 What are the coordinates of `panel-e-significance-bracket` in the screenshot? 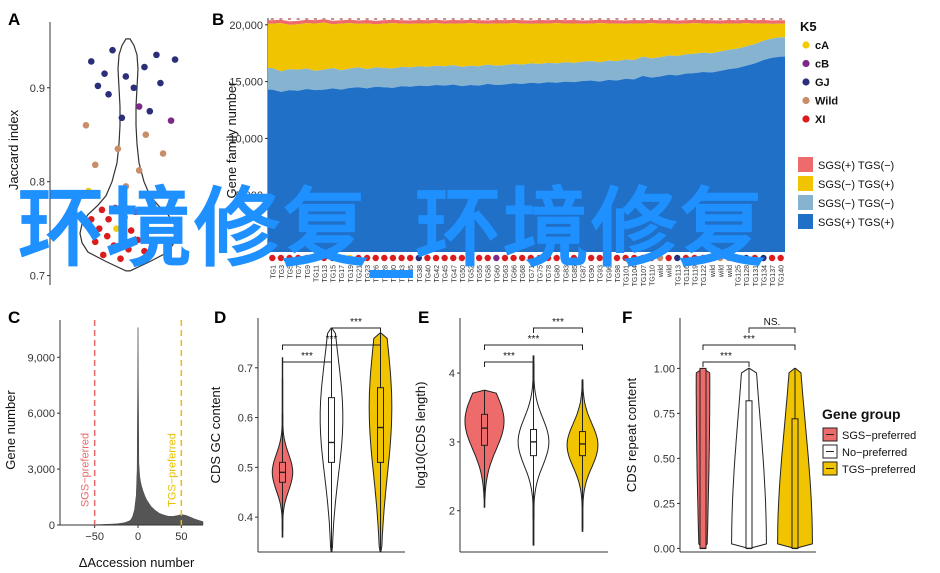 It's located at (558, 330).